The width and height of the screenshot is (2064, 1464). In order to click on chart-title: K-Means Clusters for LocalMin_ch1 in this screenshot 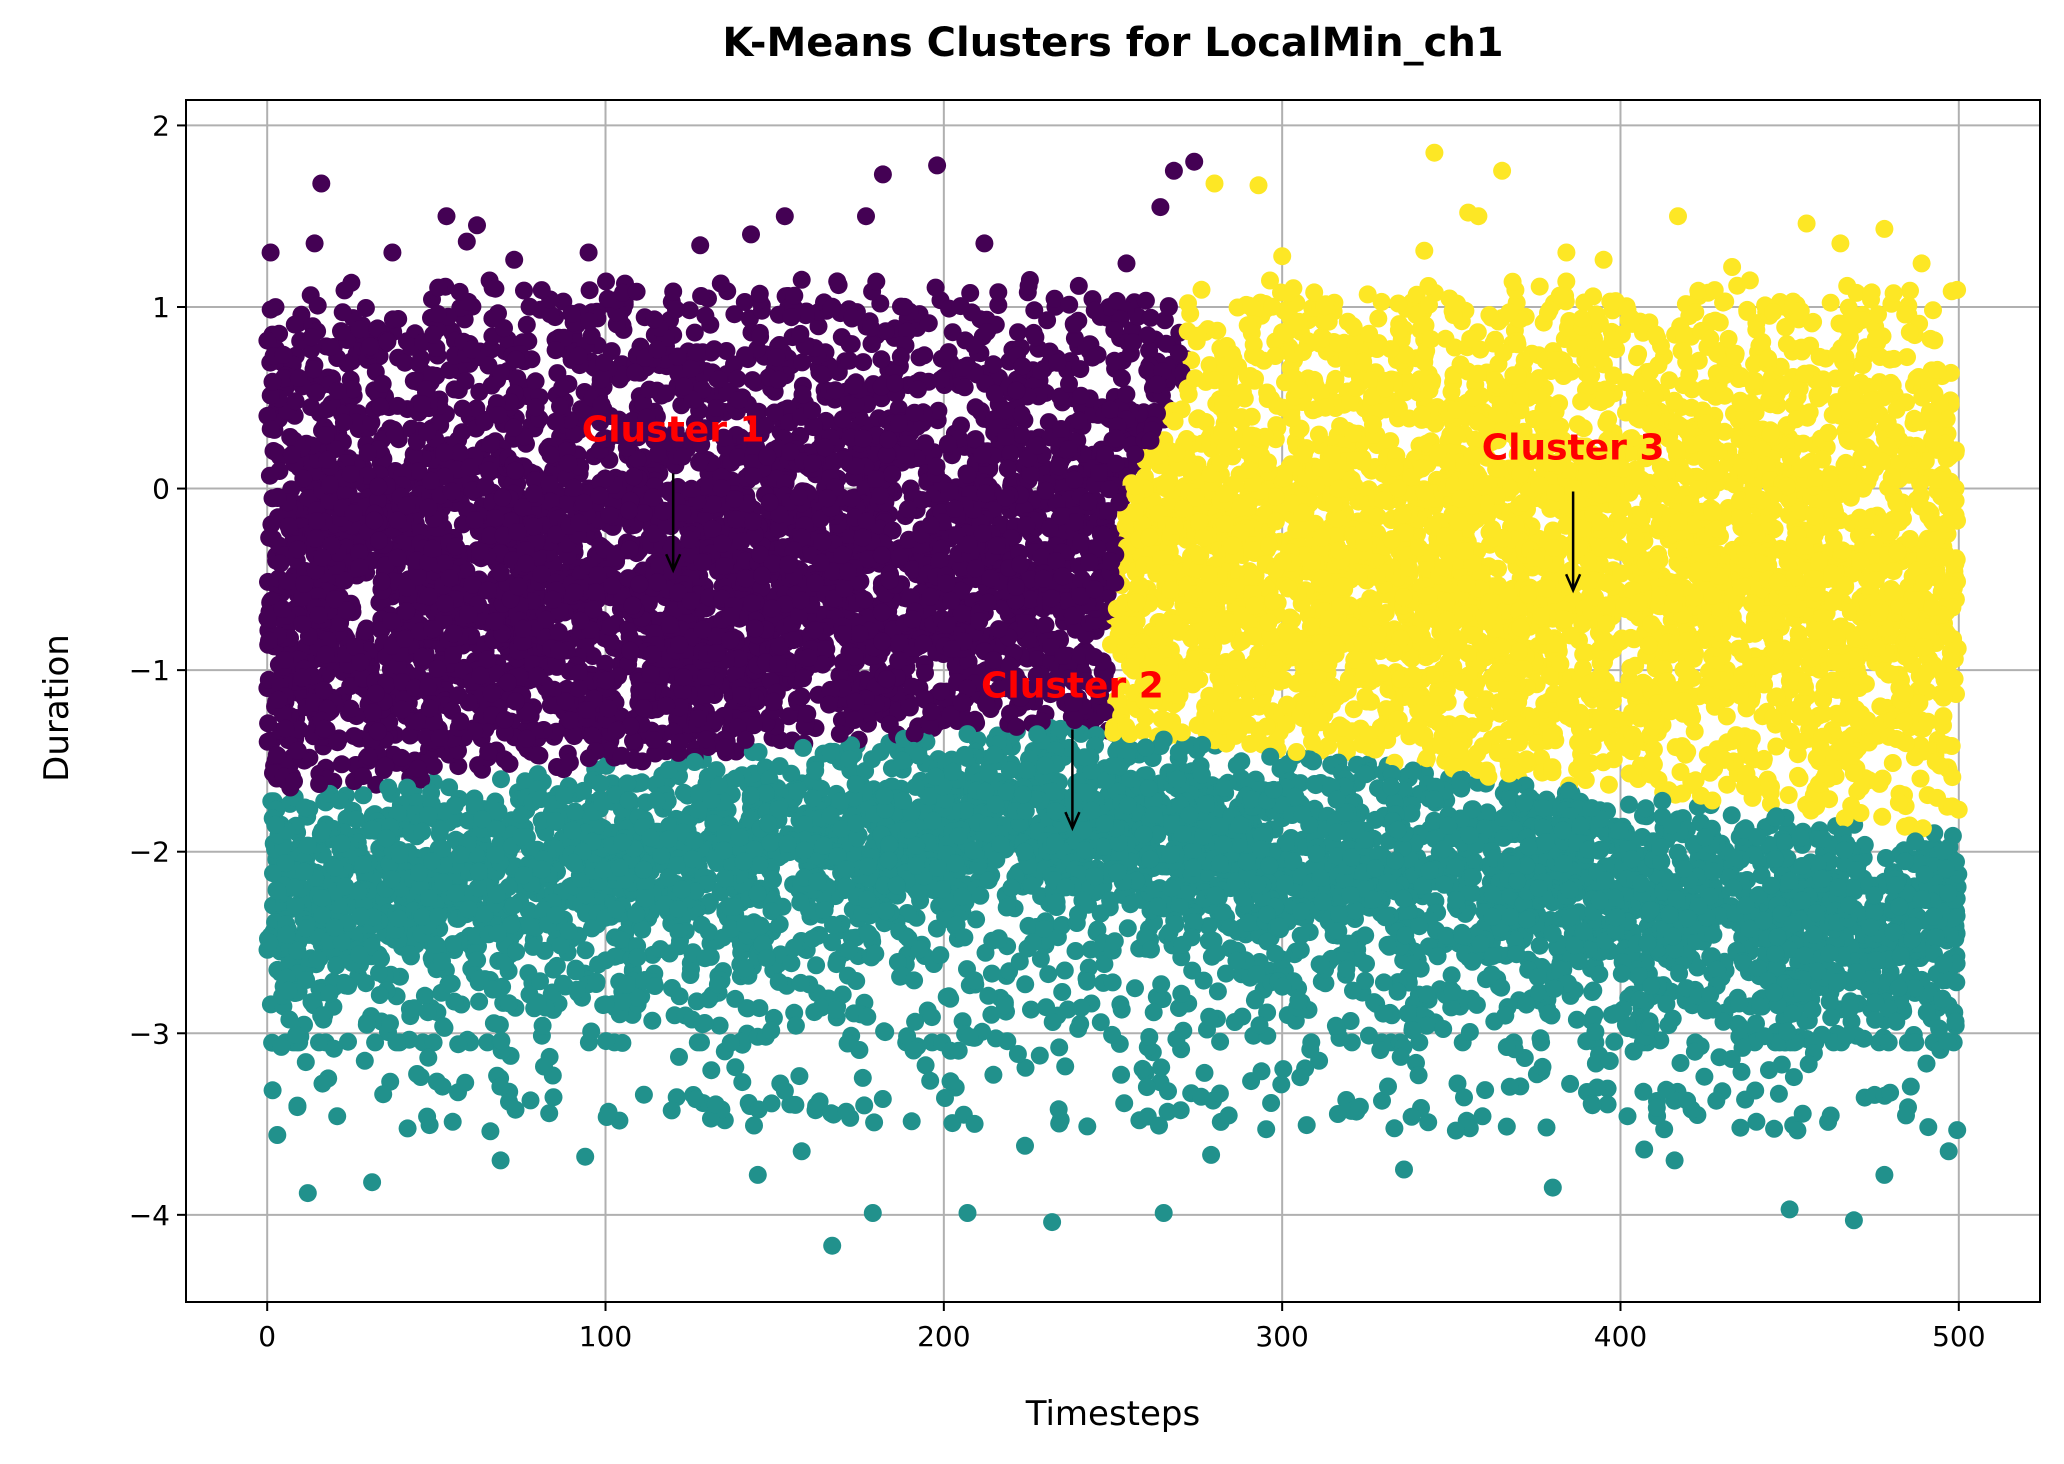, I will do `click(1112, 43)`.